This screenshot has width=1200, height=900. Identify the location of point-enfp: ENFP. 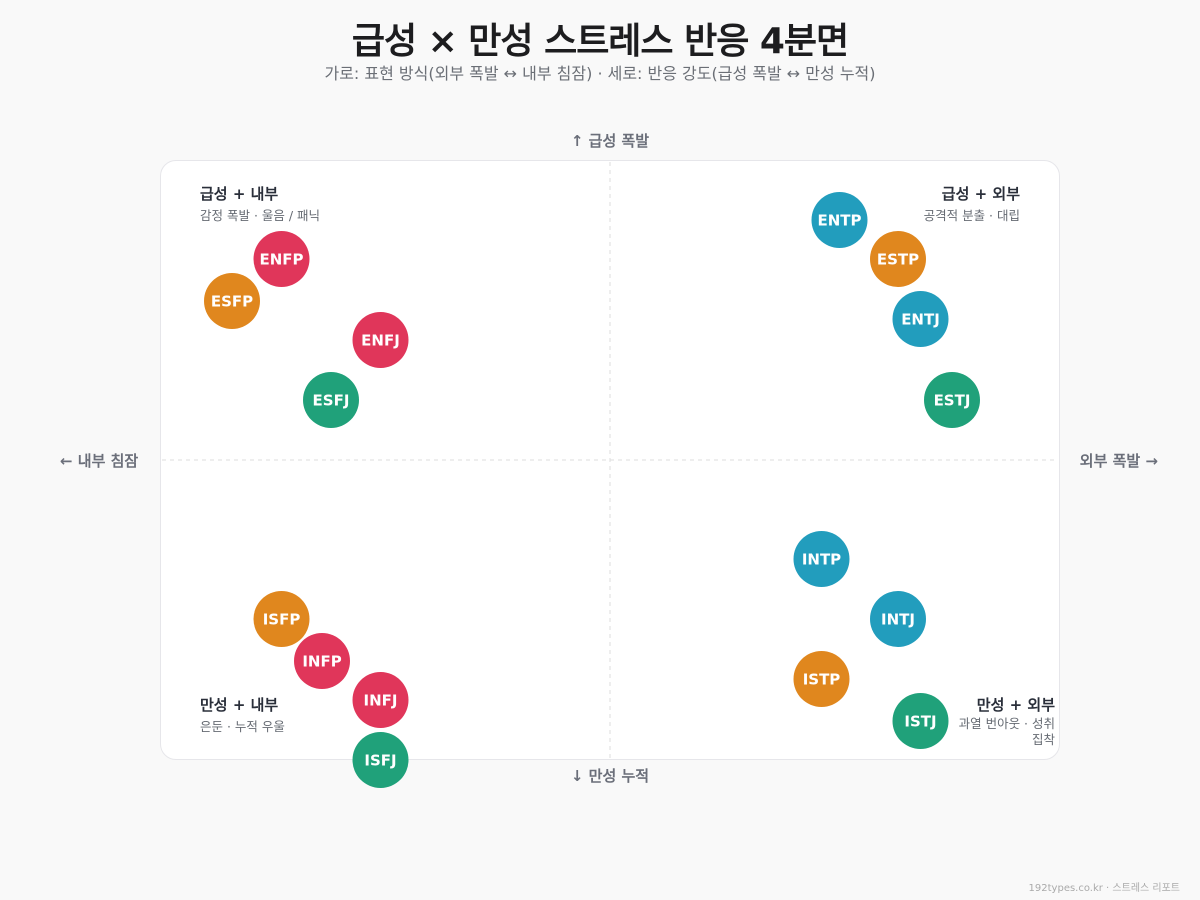
(281, 259).